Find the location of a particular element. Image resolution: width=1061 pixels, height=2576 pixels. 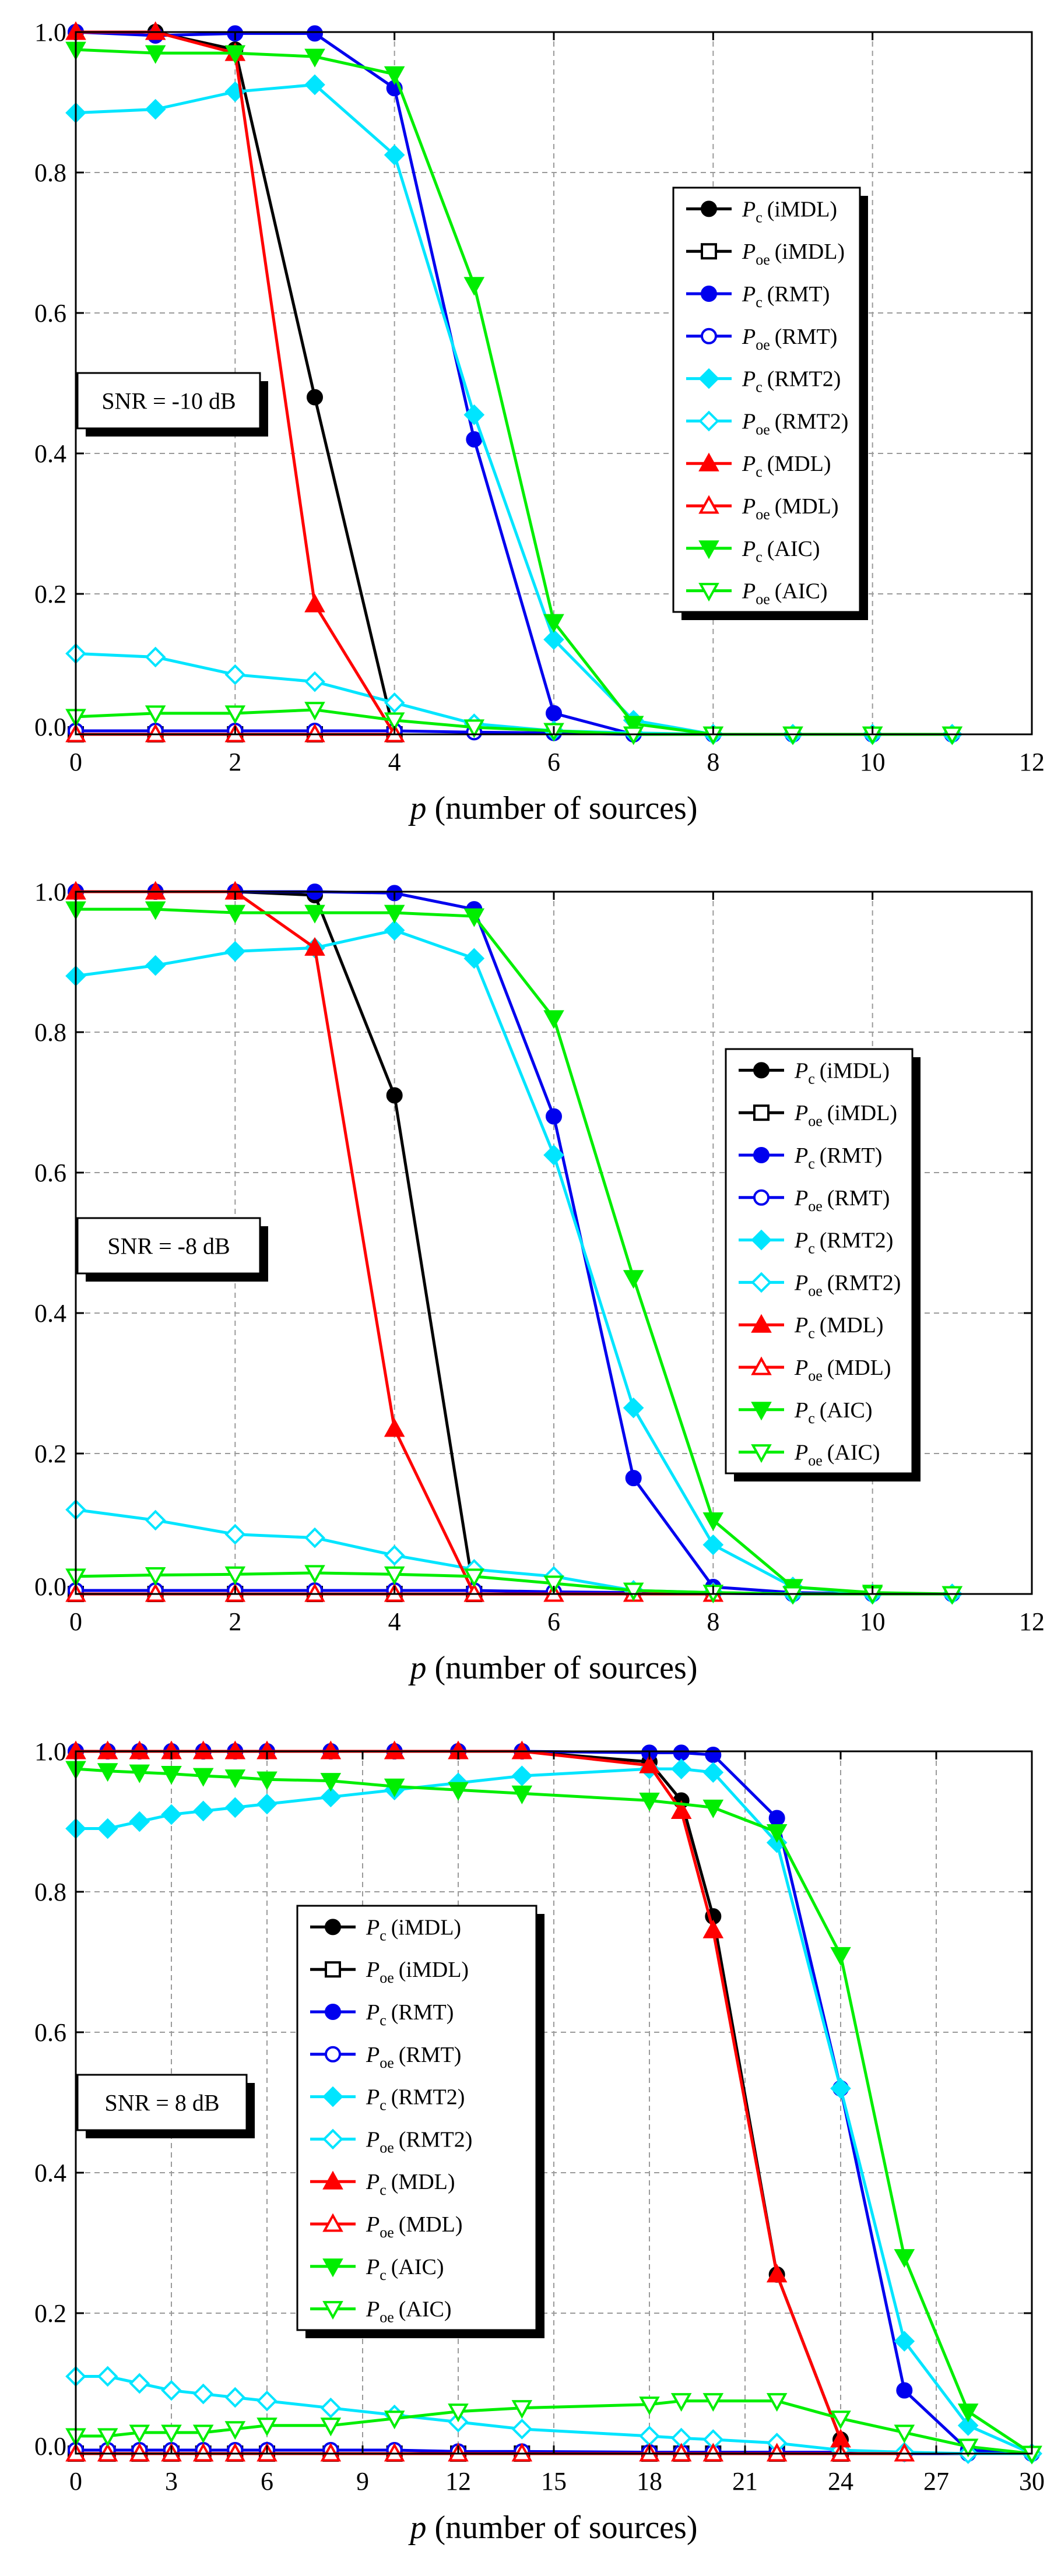

legend-entry: Poe (iMDL) is located at coordinates (390, 1972).